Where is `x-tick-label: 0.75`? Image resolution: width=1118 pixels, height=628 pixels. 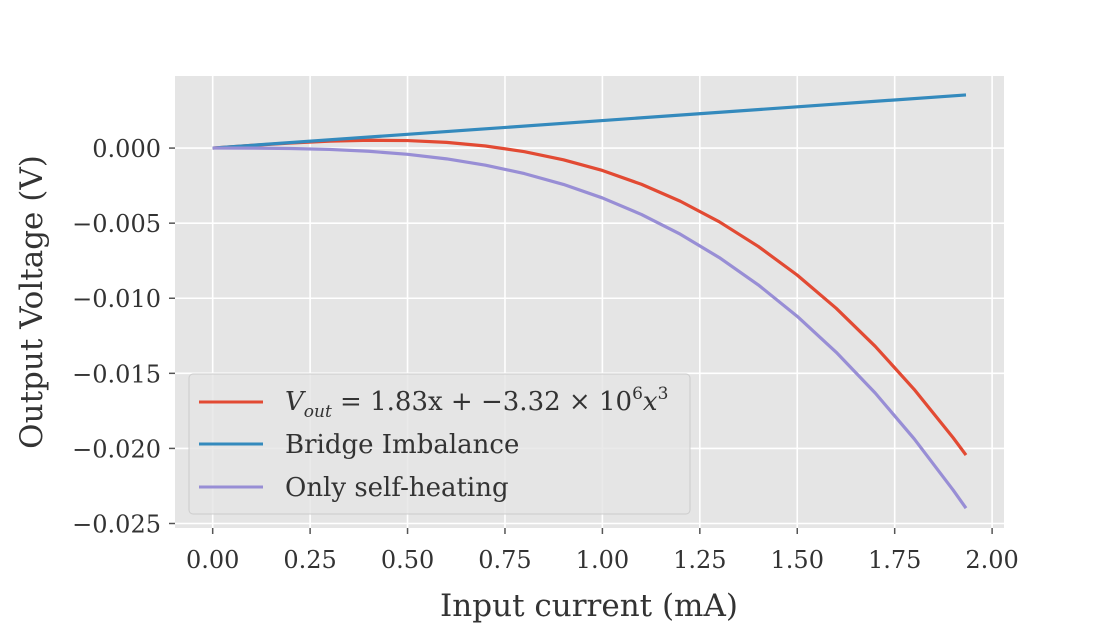
x-tick-label: 0.75 is located at coordinates (504, 560).